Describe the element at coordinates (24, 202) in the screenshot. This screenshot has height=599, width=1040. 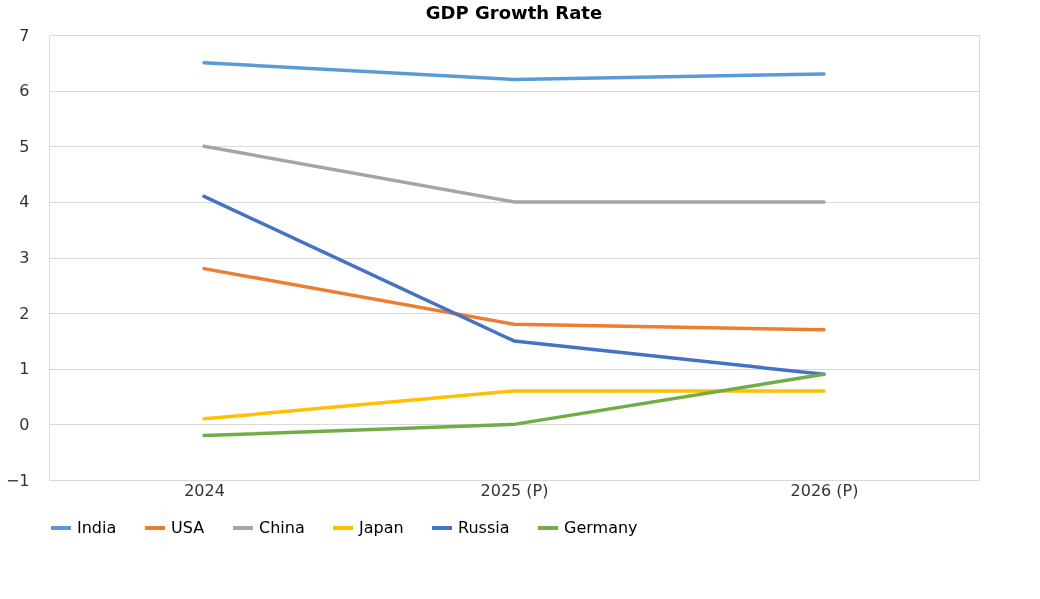
I see `y-tick-label: 4` at that location.